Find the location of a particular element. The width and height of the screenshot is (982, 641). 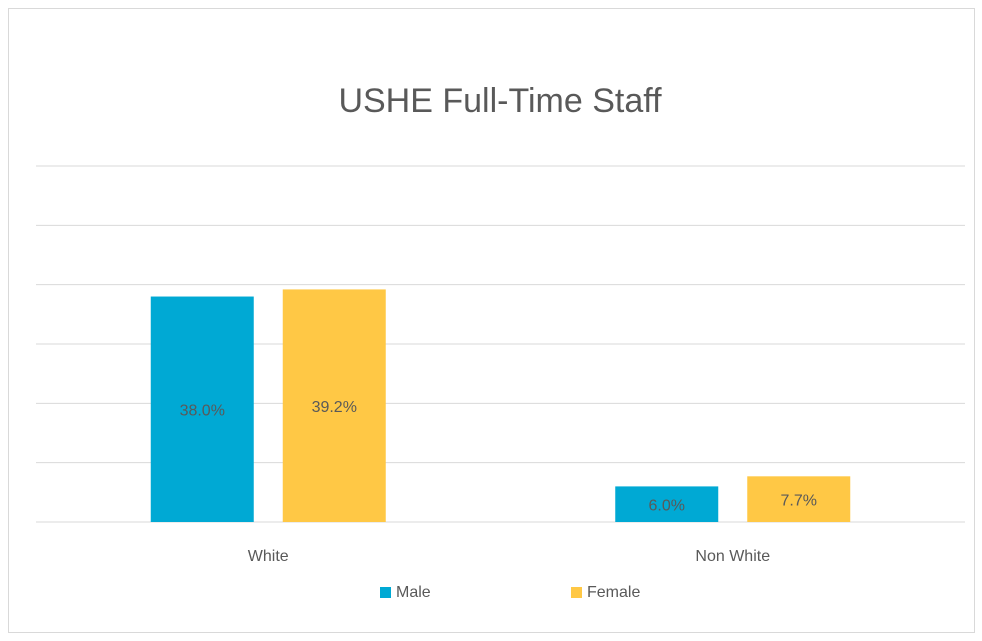

x-tick-label: Non White is located at coordinates (732, 556).